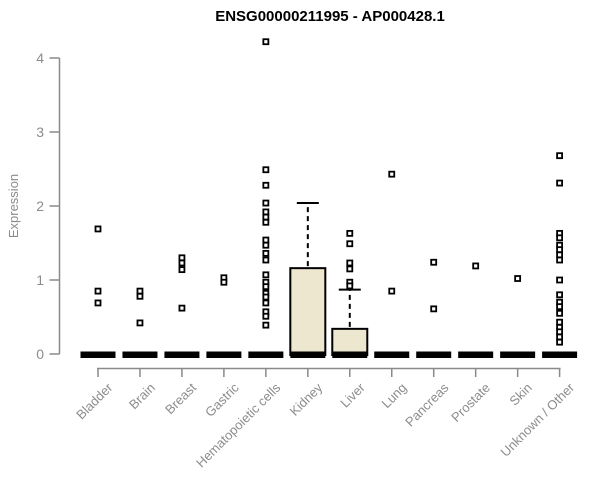  I want to click on boxplot-brain, so click(140, 323).